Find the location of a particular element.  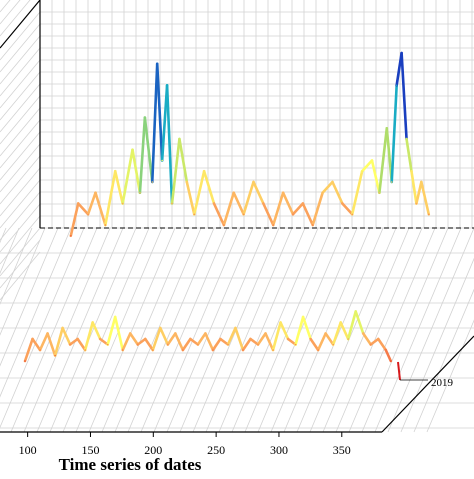

series-line is located at coordinates (208, 336).